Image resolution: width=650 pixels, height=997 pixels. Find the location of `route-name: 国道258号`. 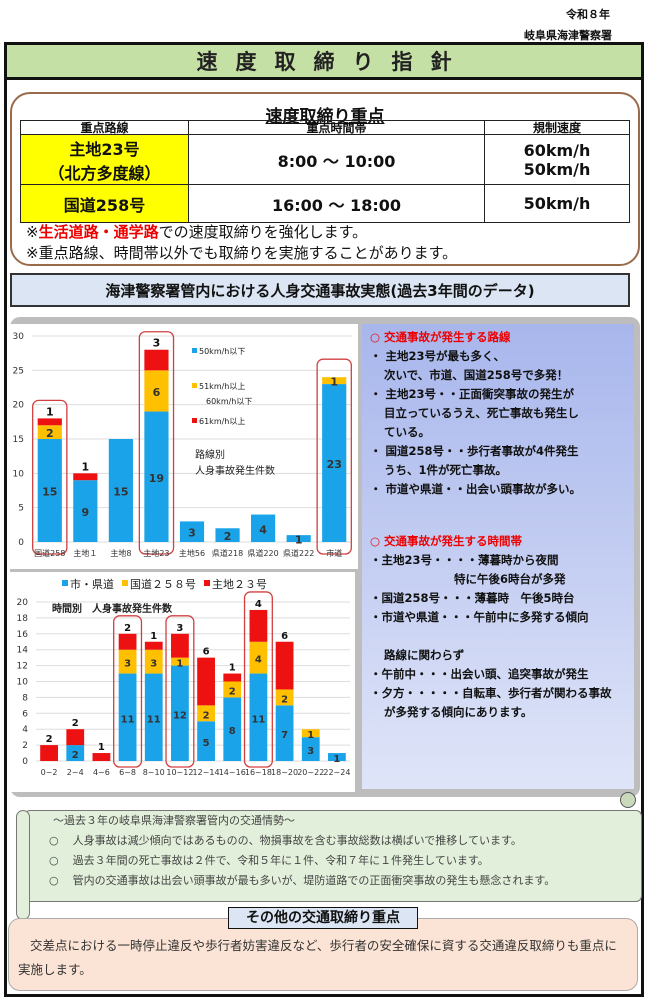

route-name: 国道258号 is located at coordinates (104, 203).